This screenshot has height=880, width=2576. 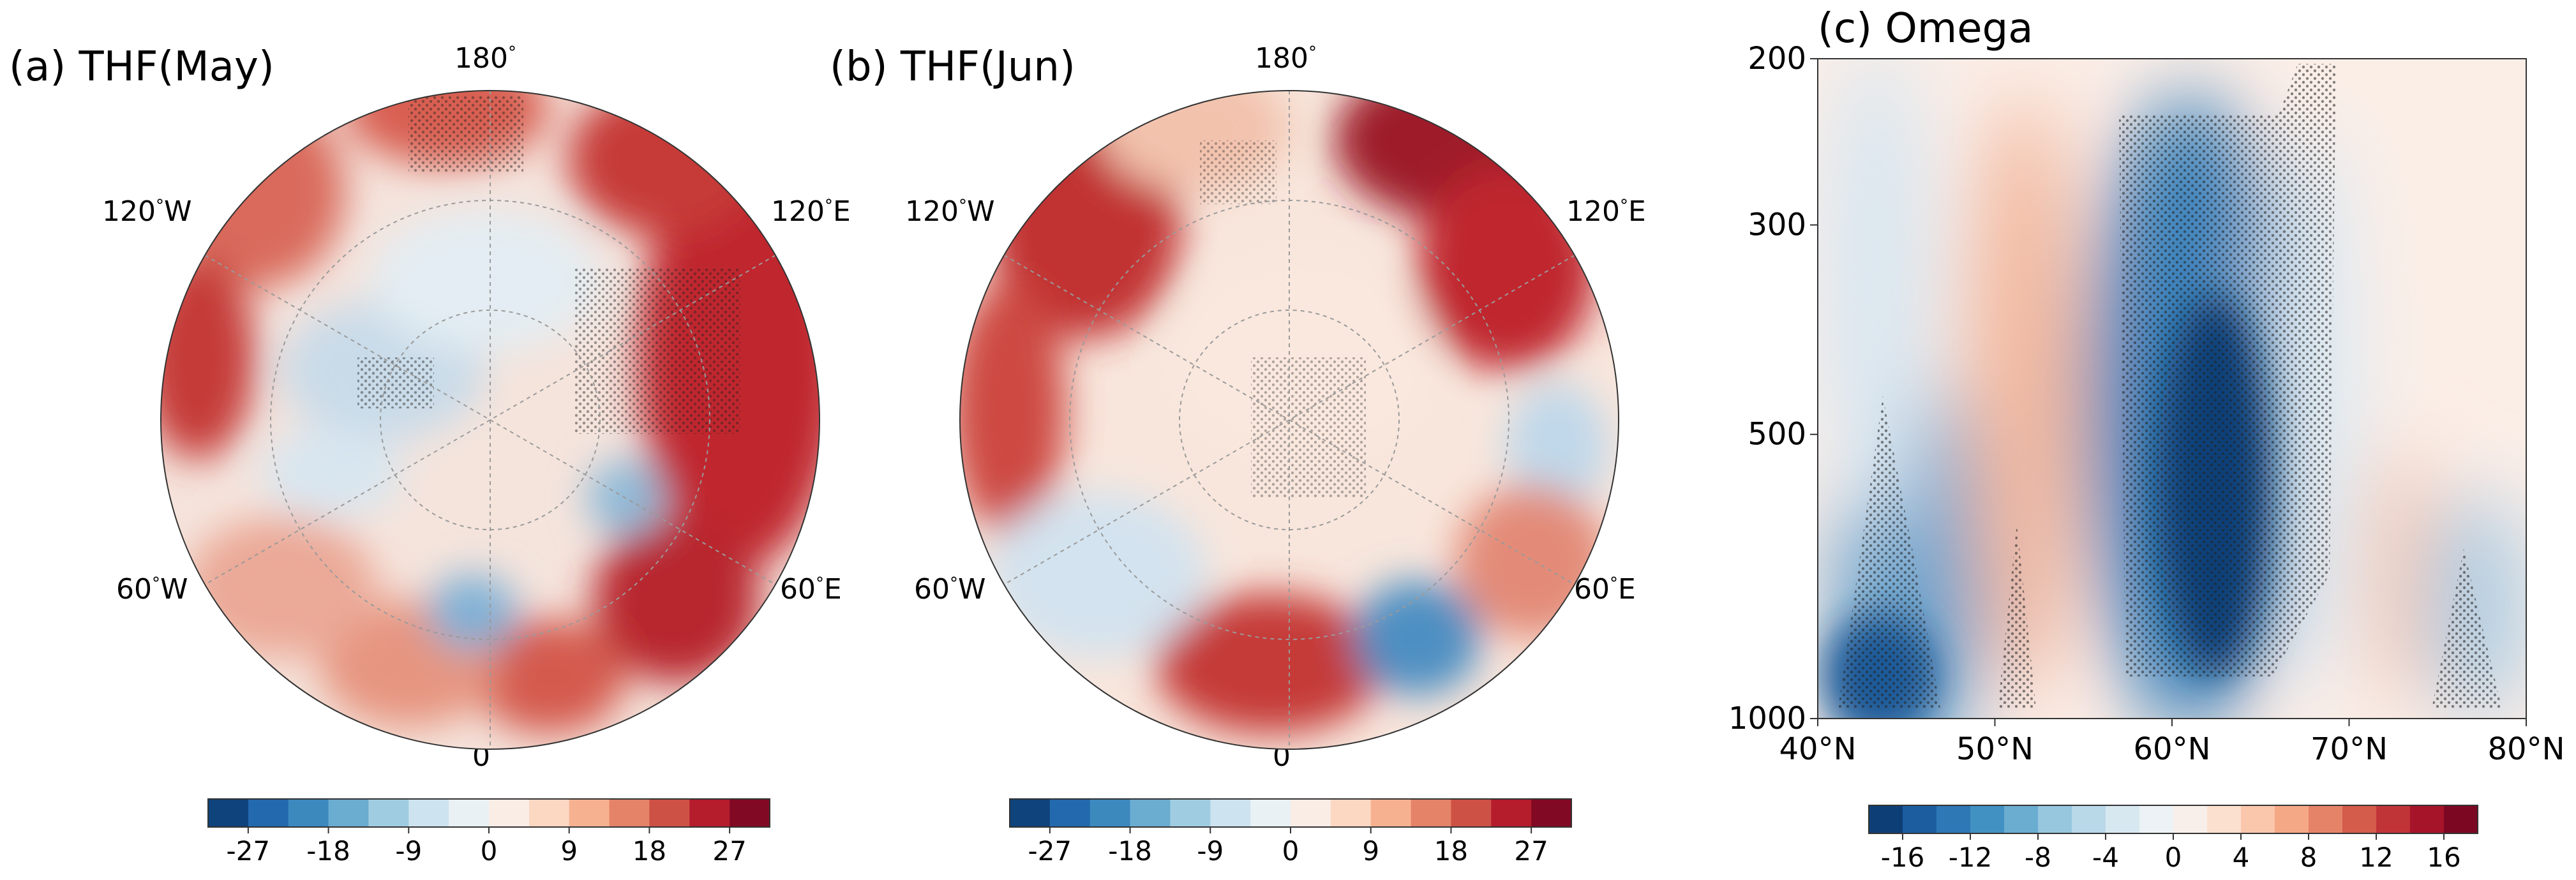 I want to click on colorbar-2-tick-label: 12, so click(x=2376, y=857).